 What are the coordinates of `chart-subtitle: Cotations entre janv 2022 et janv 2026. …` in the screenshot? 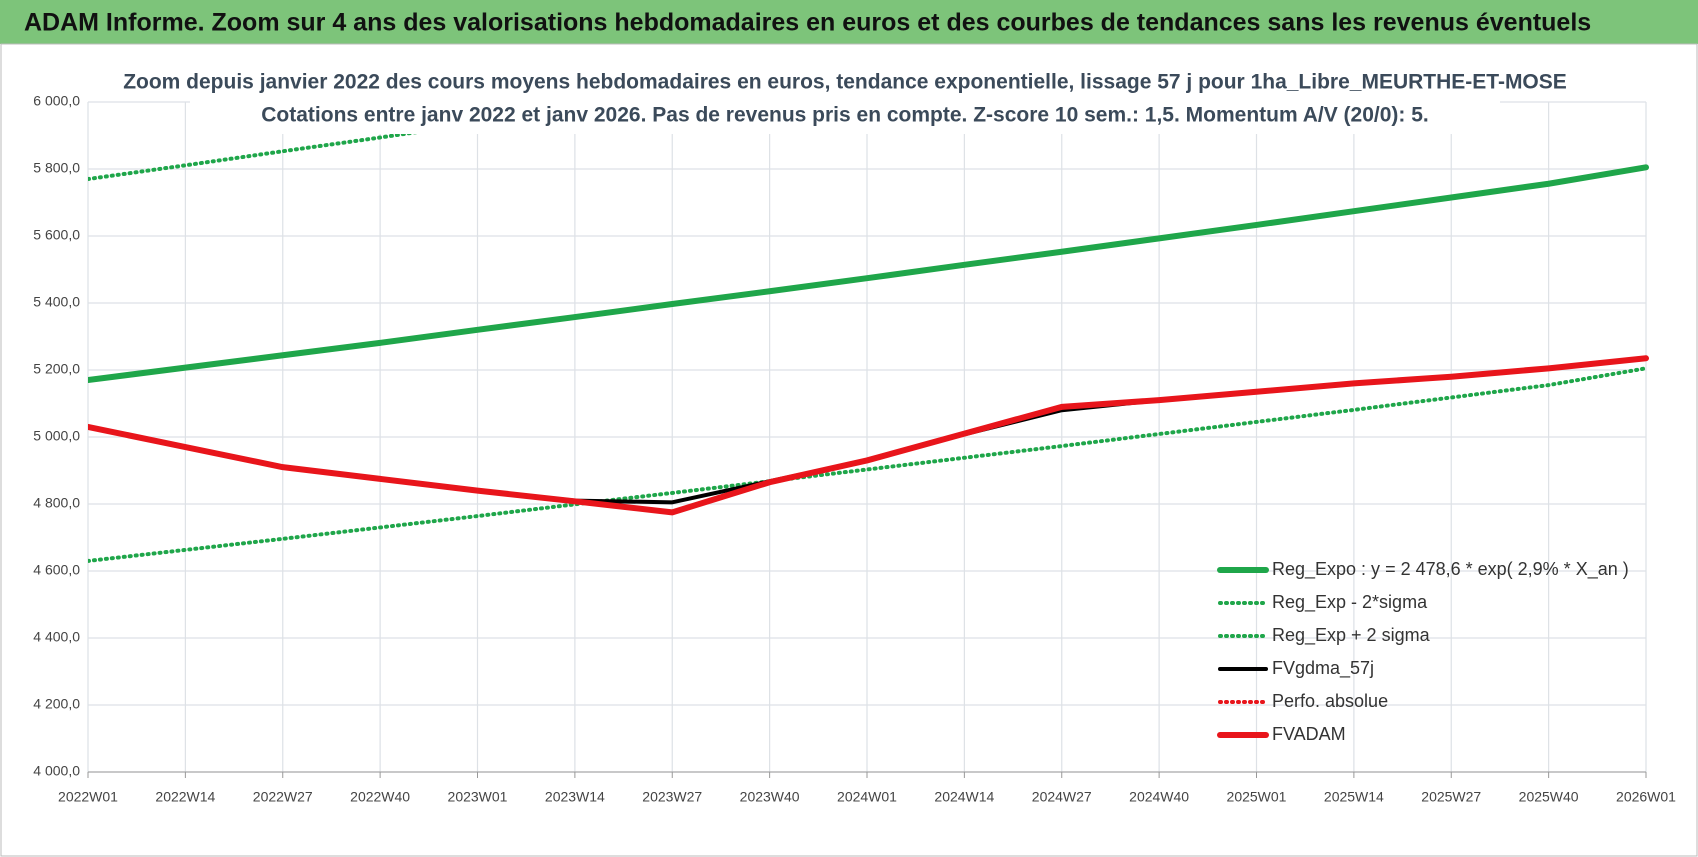 It's located at (845, 115).